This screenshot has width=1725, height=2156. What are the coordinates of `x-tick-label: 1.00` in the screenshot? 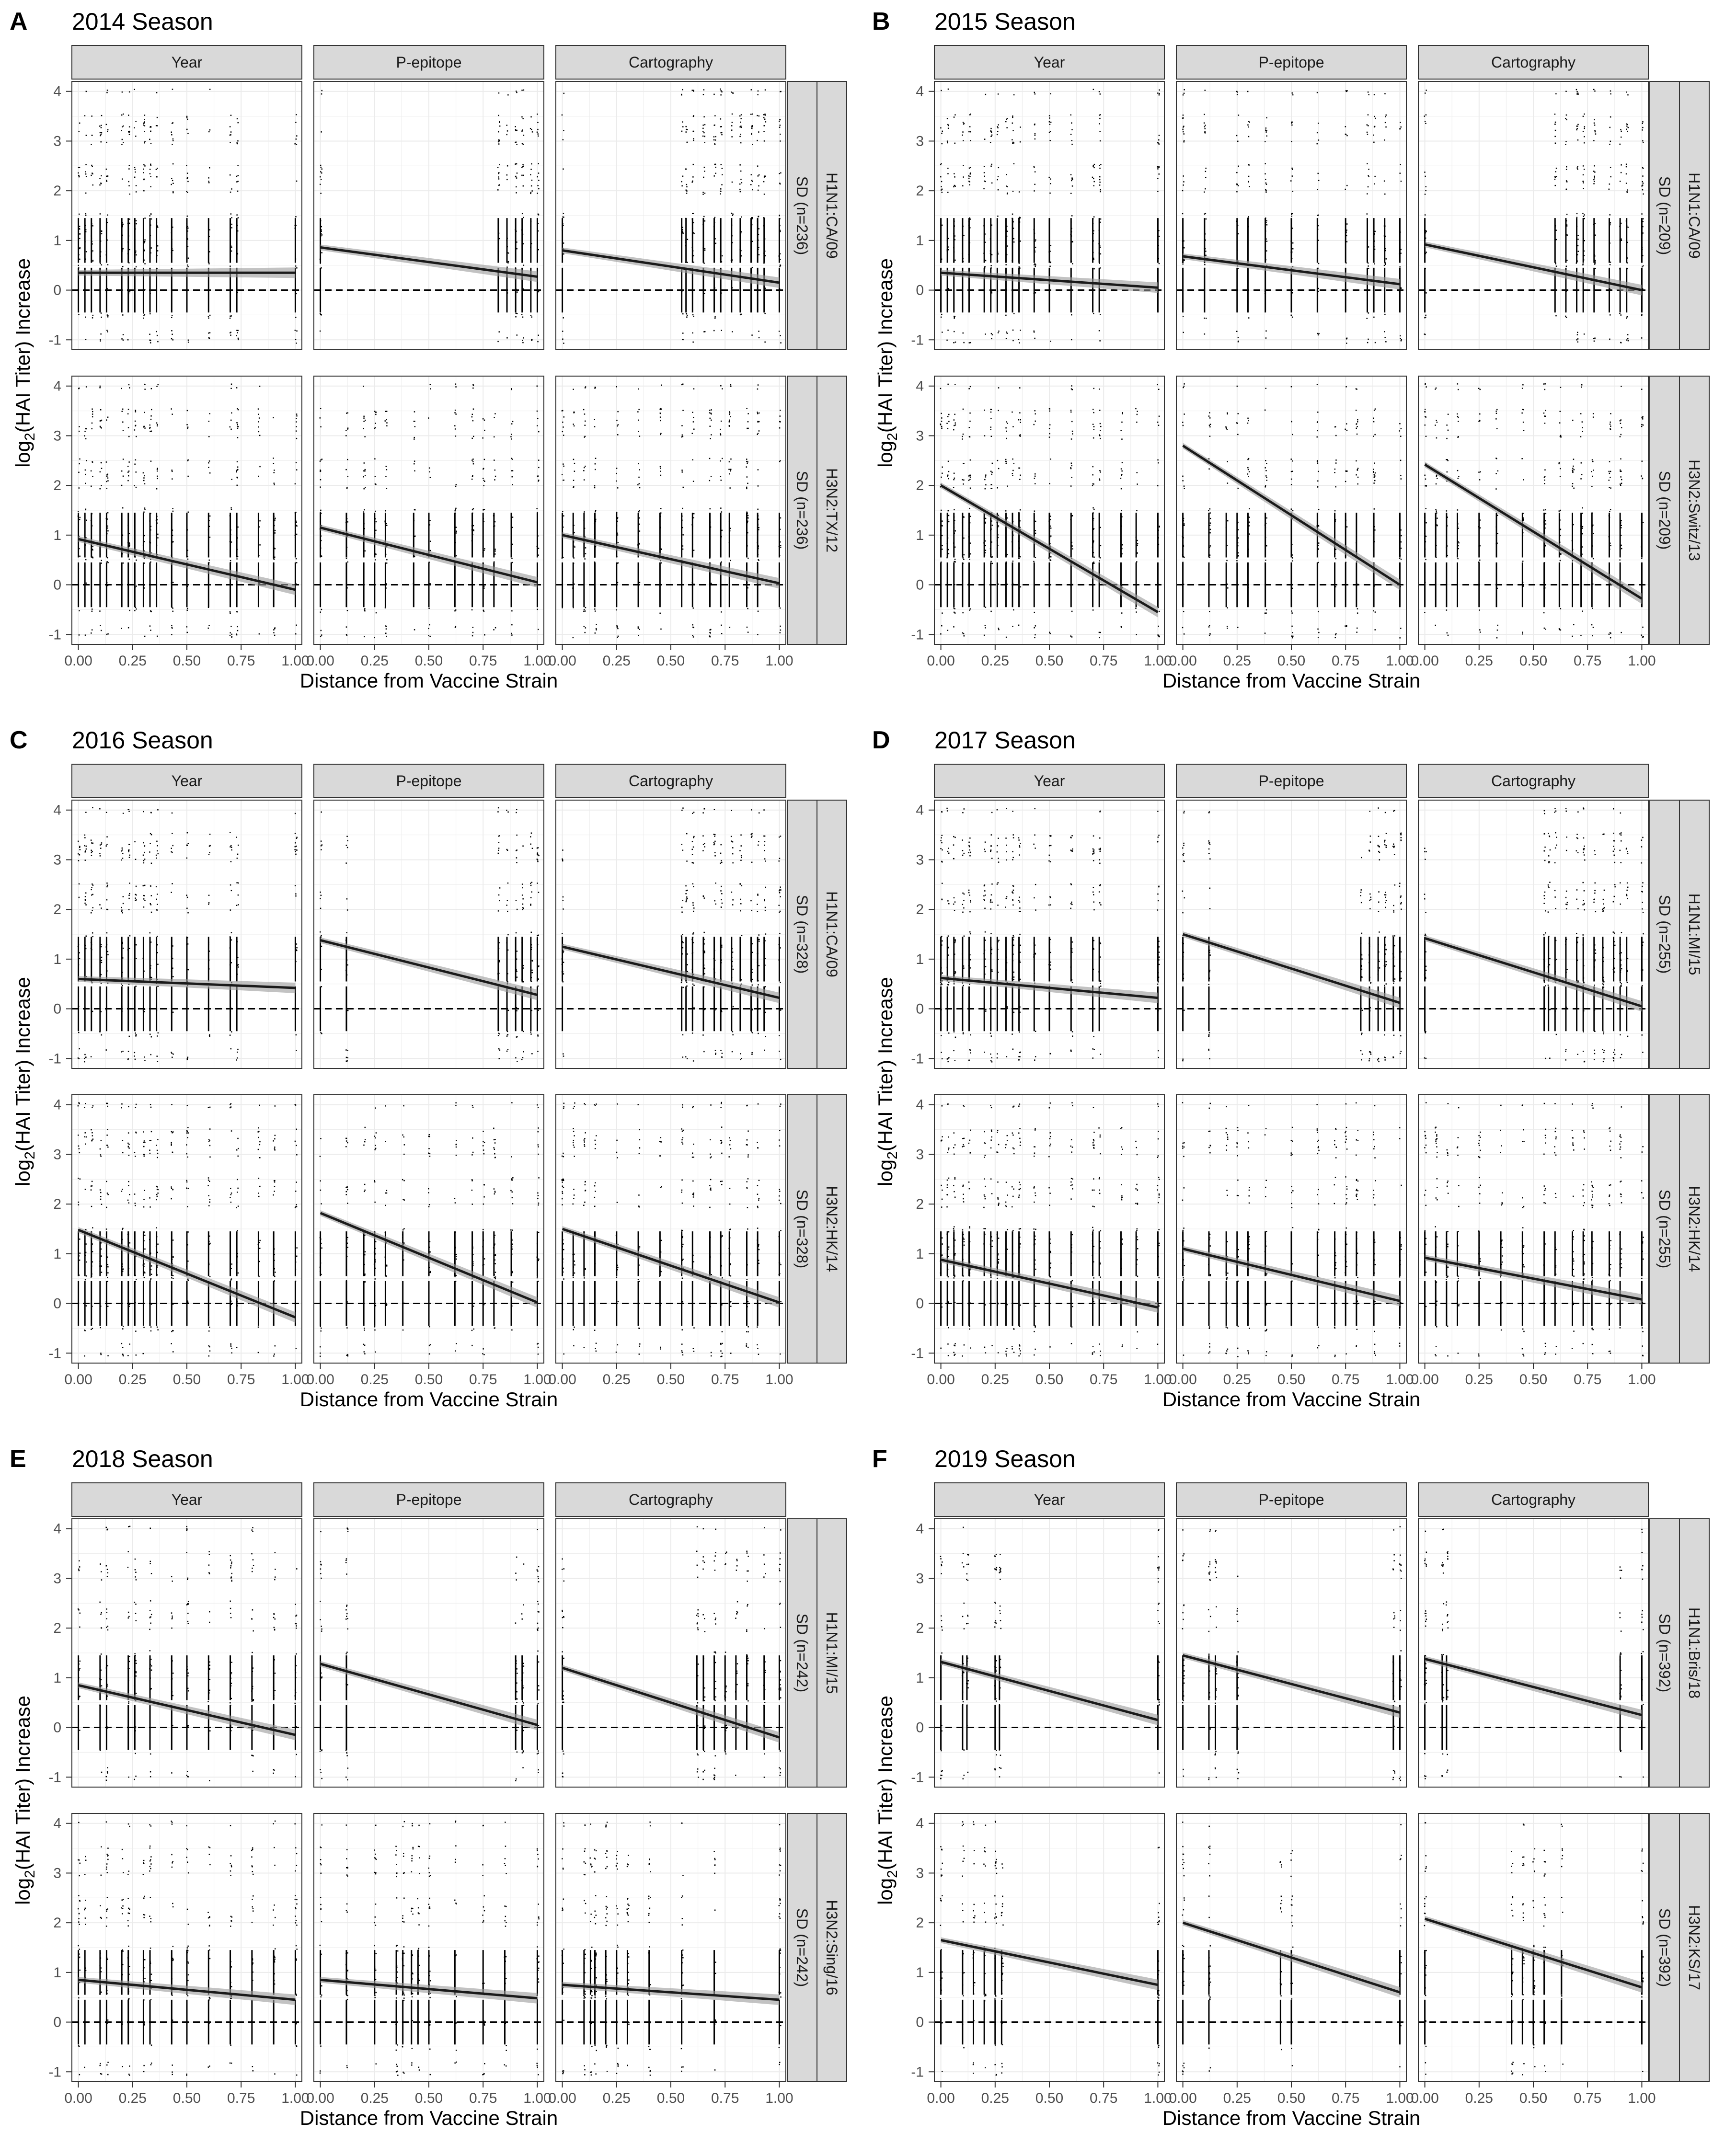 It's located at (1400, 661).